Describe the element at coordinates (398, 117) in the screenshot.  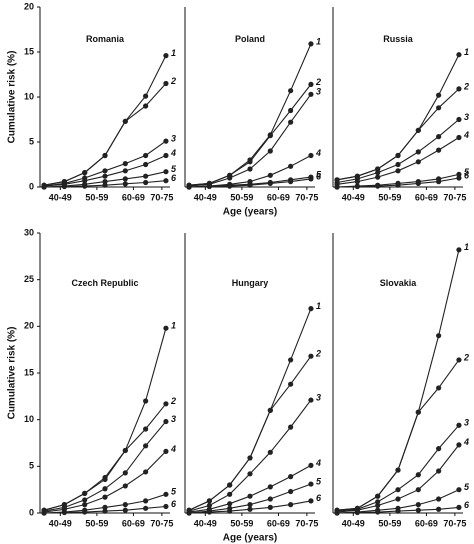
I see `series-line` at that location.